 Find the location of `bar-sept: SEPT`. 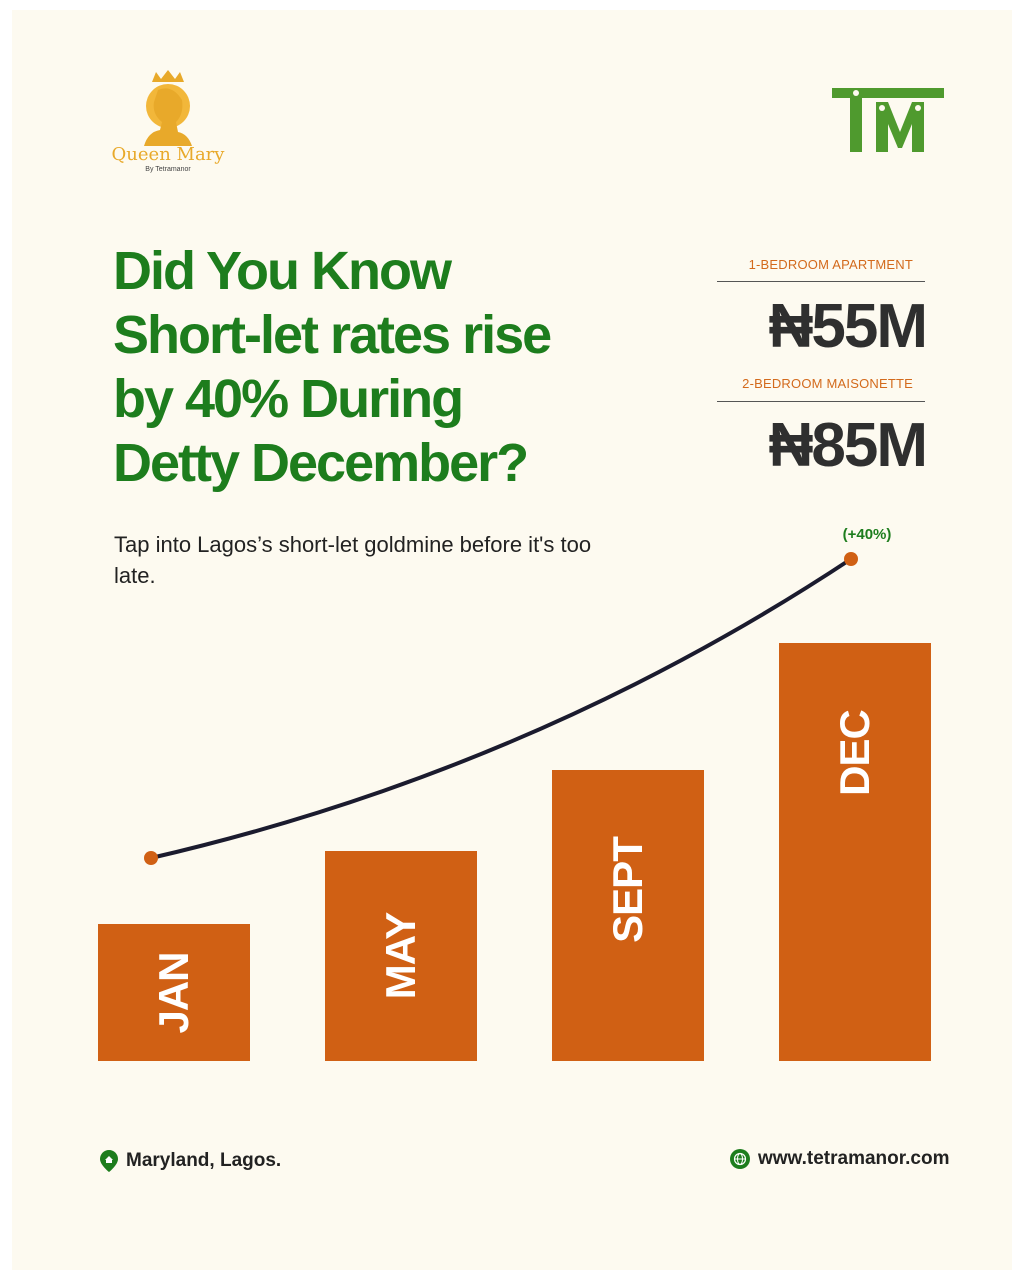

bar-sept: SEPT is located at coordinates (628, 915).